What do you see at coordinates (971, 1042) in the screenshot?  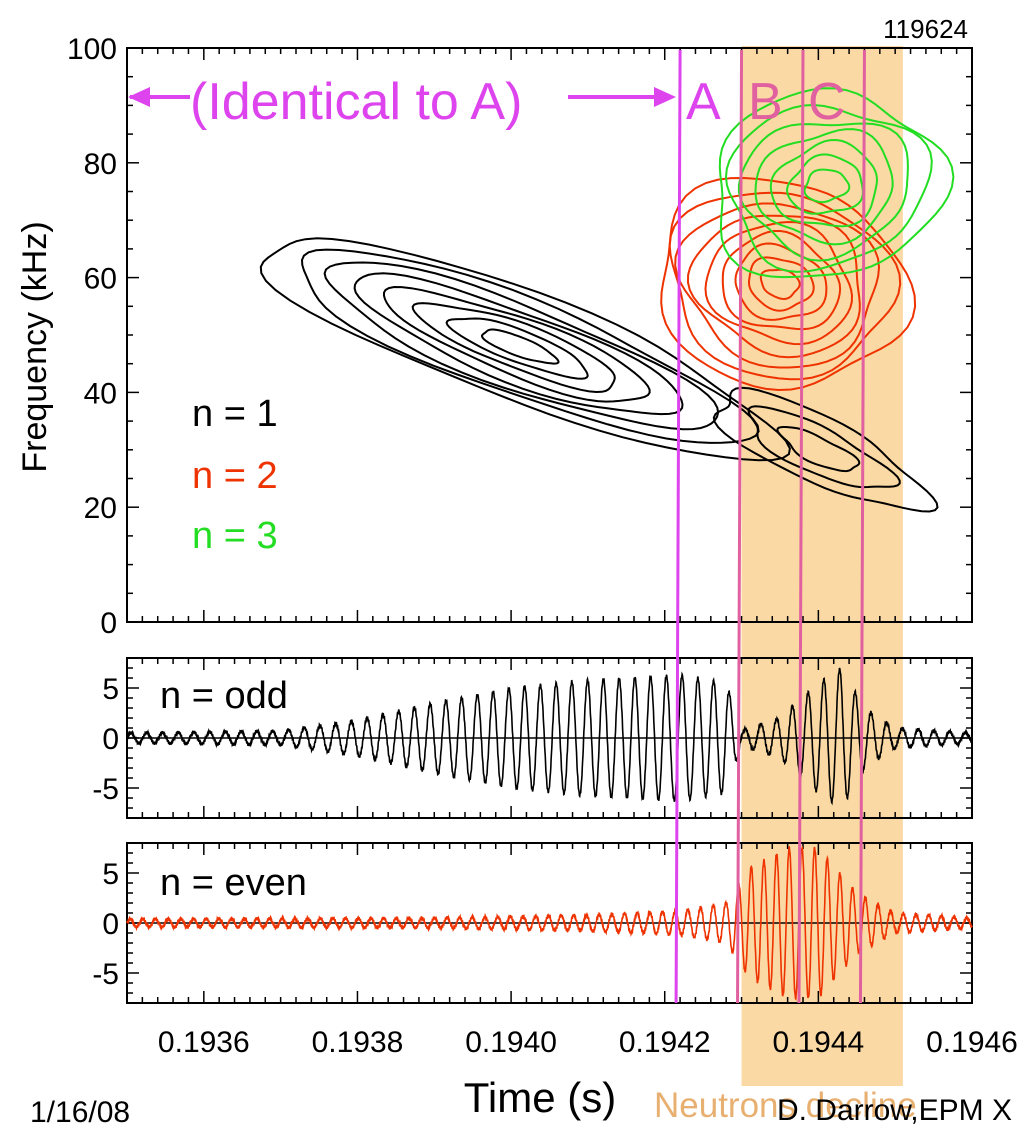 I see `x-tick-label: 0.1946` at bounding box center [971, 1042].